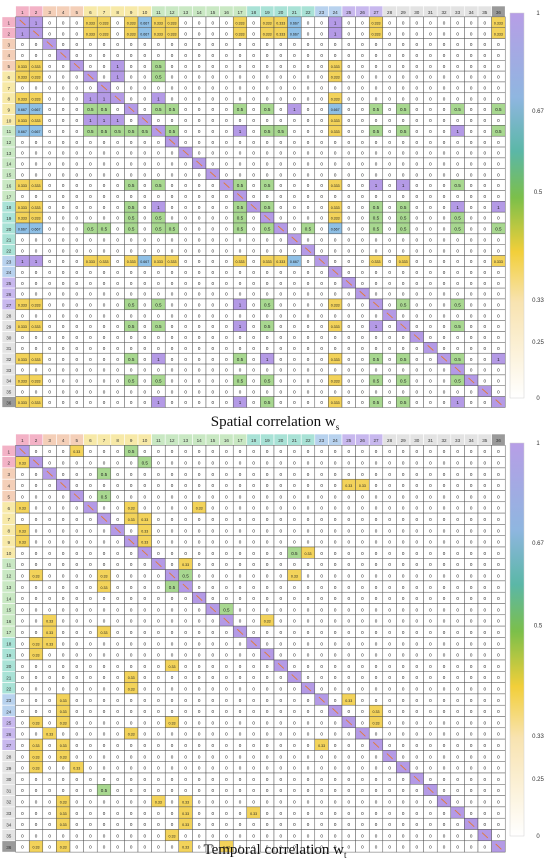  Describe the element at coordinates (9, 508) in the screenshot. I see `row-header-label: 6` at that location.